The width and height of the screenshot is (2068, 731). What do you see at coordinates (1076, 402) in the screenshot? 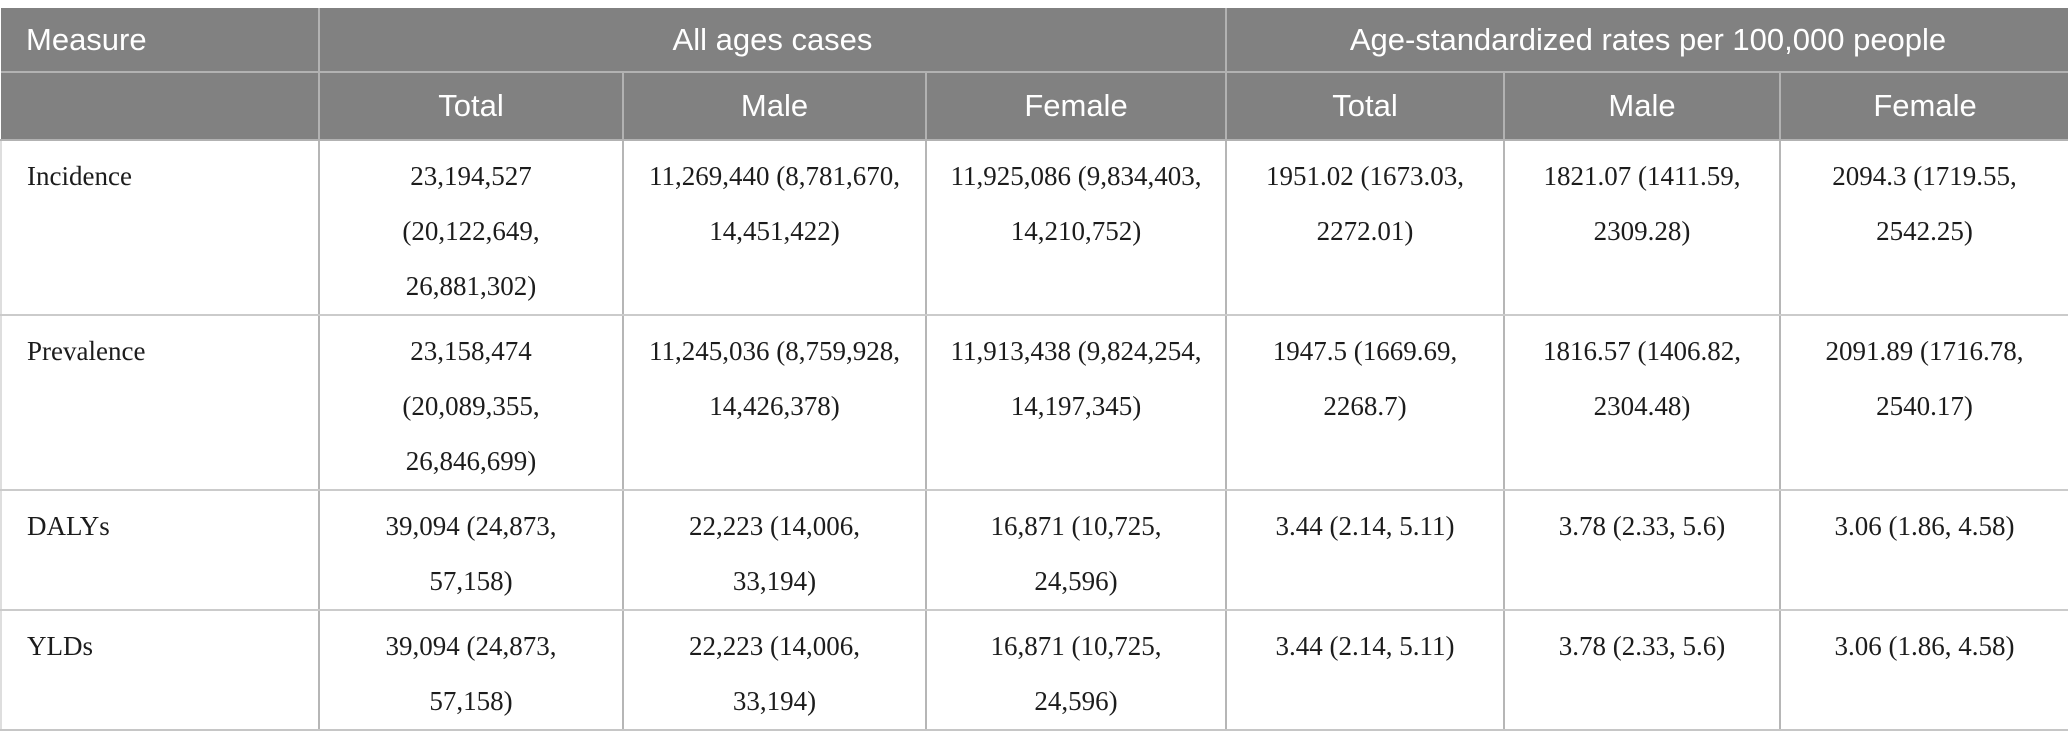
I see `data-cell-all-ages-female: 11,913,438 (9,824,254, 14,197,345)` at bounding box center [1076, 402].